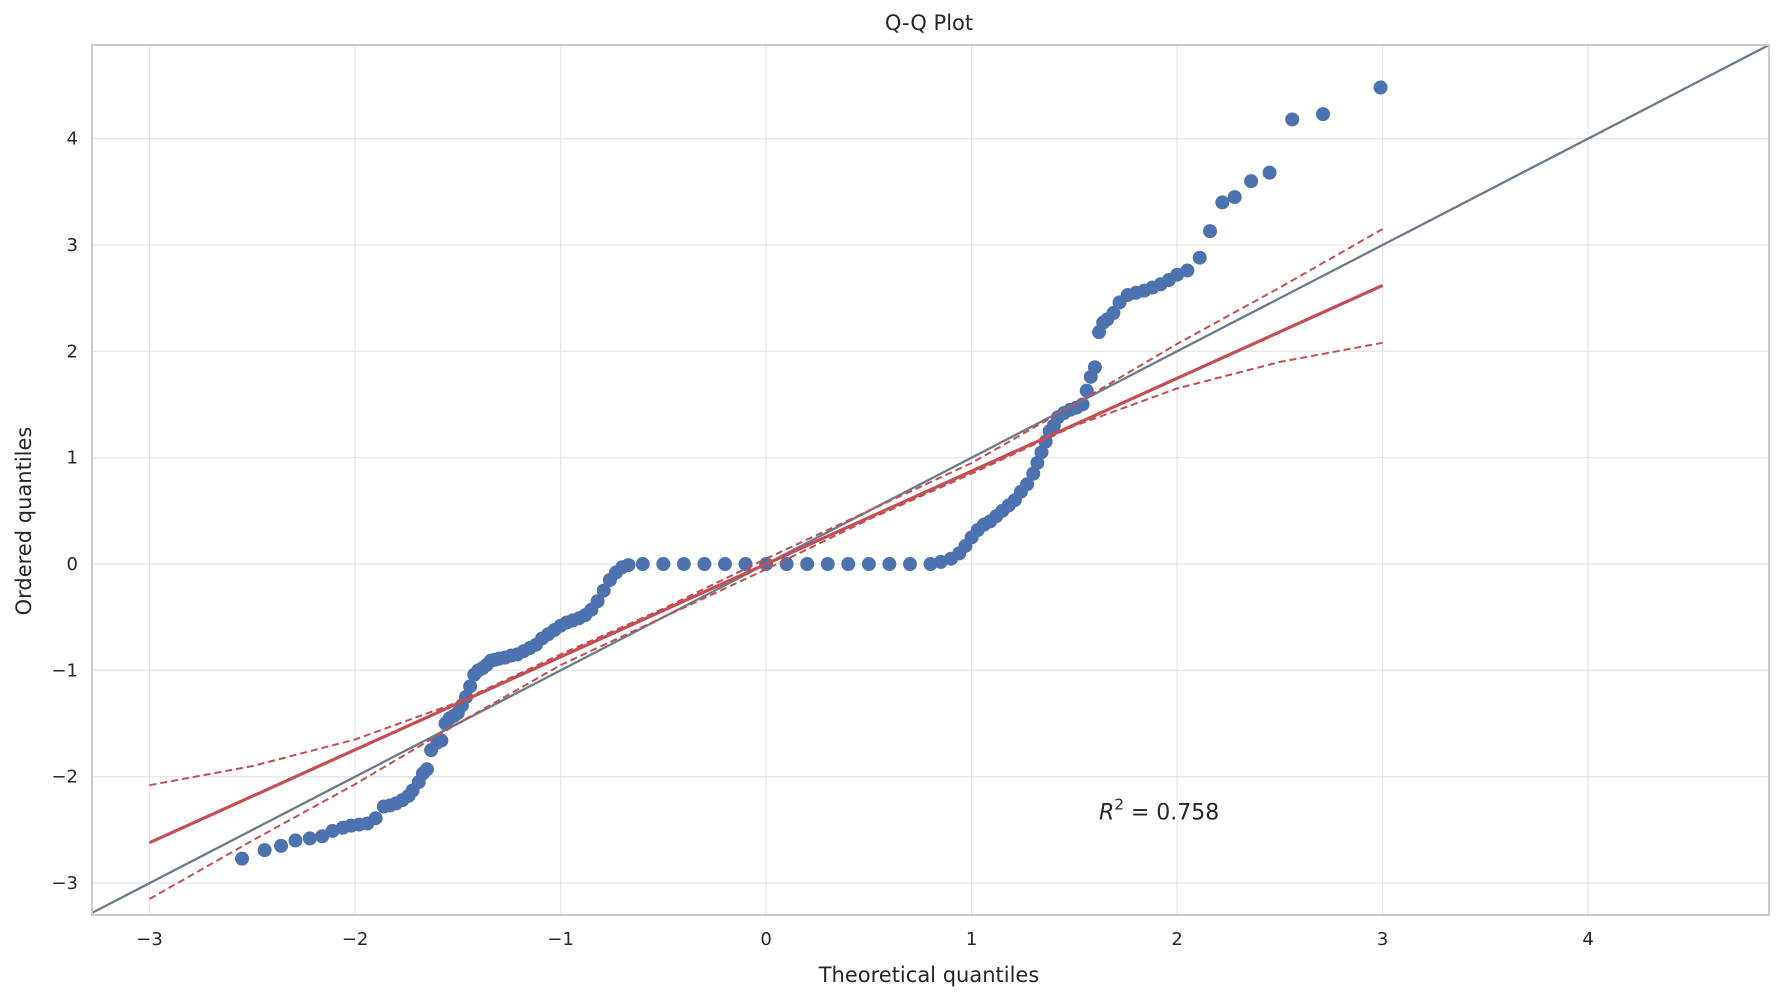 Image resolution: width=1783 pixels, height=998 pixels. What do you see at coordinates (24, 521) in the screenshot?
I see `y-axis-label: Ordered quantiles` at bounding box center [24, 521].